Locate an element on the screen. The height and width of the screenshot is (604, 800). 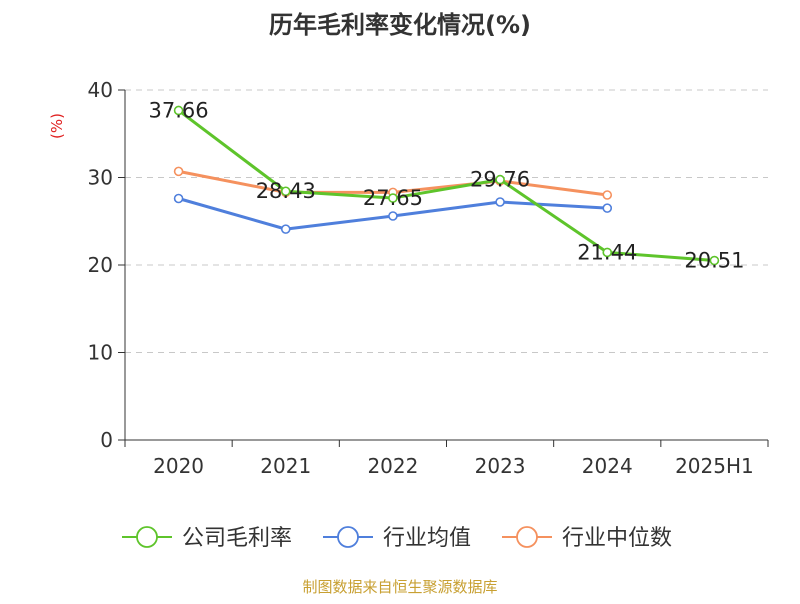
data-label-4: 21.44 is located at coordinates (607, 252).